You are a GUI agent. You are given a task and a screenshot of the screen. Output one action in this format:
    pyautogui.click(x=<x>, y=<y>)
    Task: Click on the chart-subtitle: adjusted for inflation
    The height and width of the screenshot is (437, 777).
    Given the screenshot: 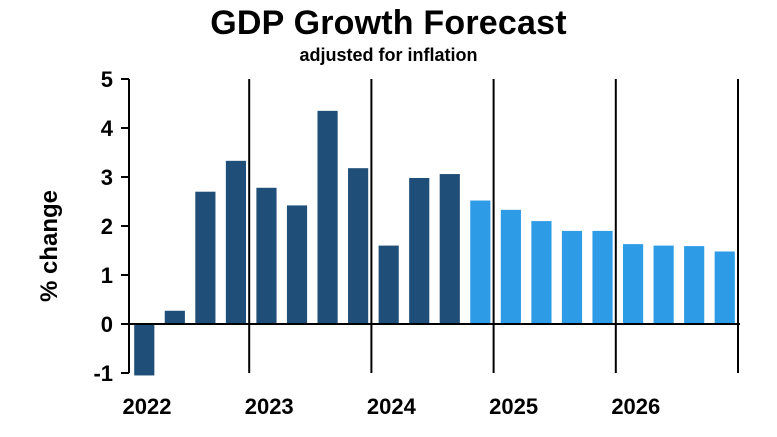 What is the action you would take?
    pyautogui.click(x=388, y=55)
    